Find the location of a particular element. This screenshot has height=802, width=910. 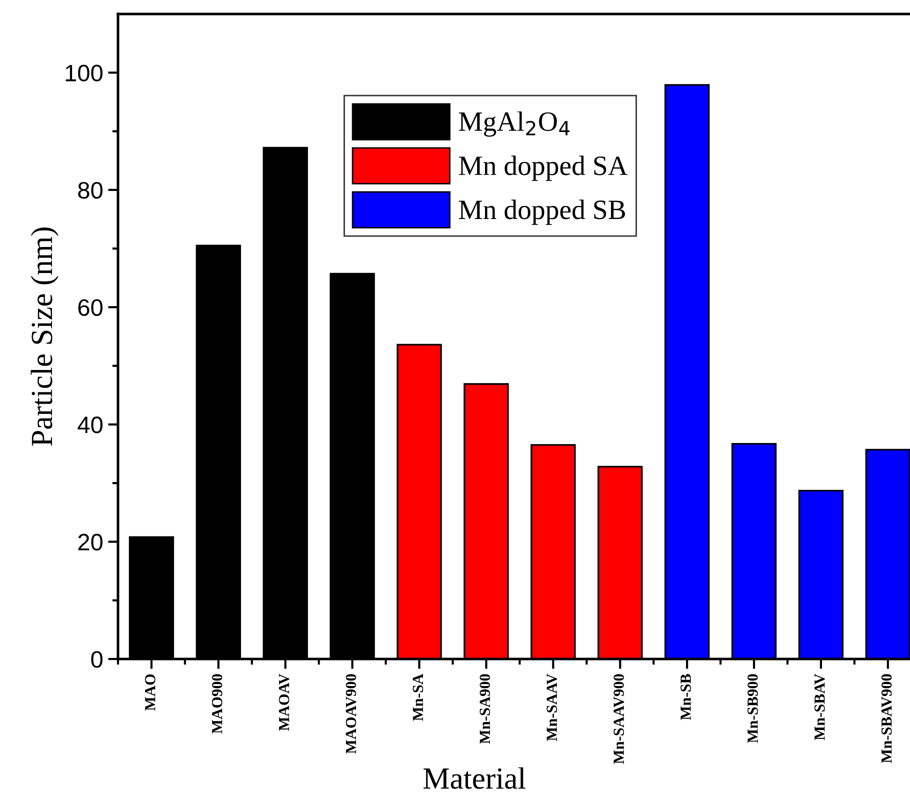

x-tick-label: Mn-SBAV is located at coordinates (819, 707).